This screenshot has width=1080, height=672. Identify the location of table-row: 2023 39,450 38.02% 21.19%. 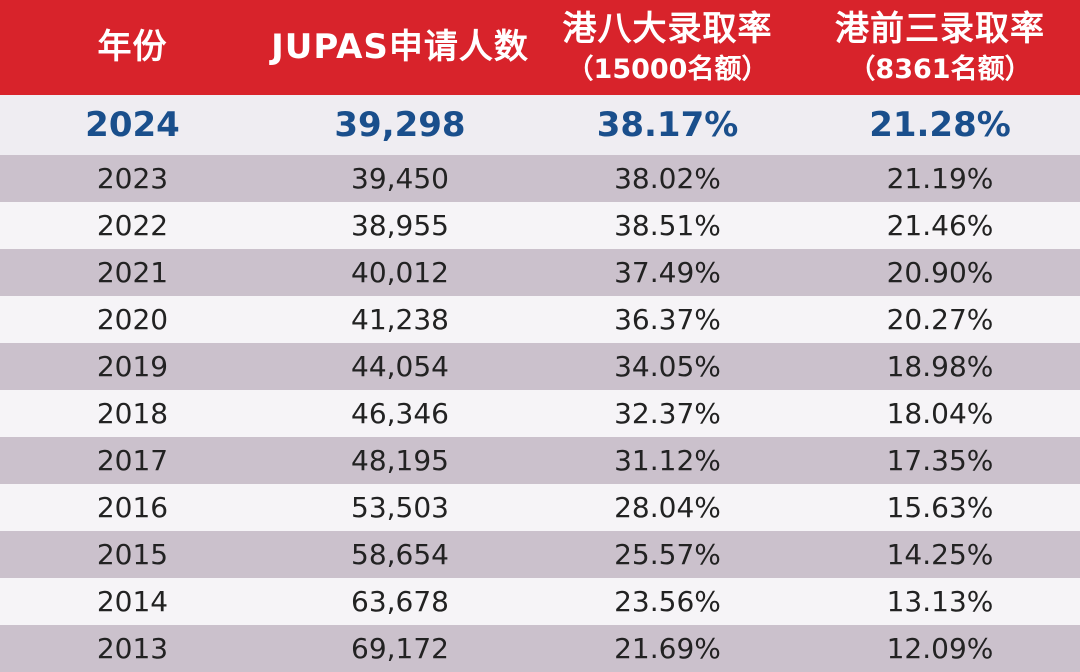
(540, 178).